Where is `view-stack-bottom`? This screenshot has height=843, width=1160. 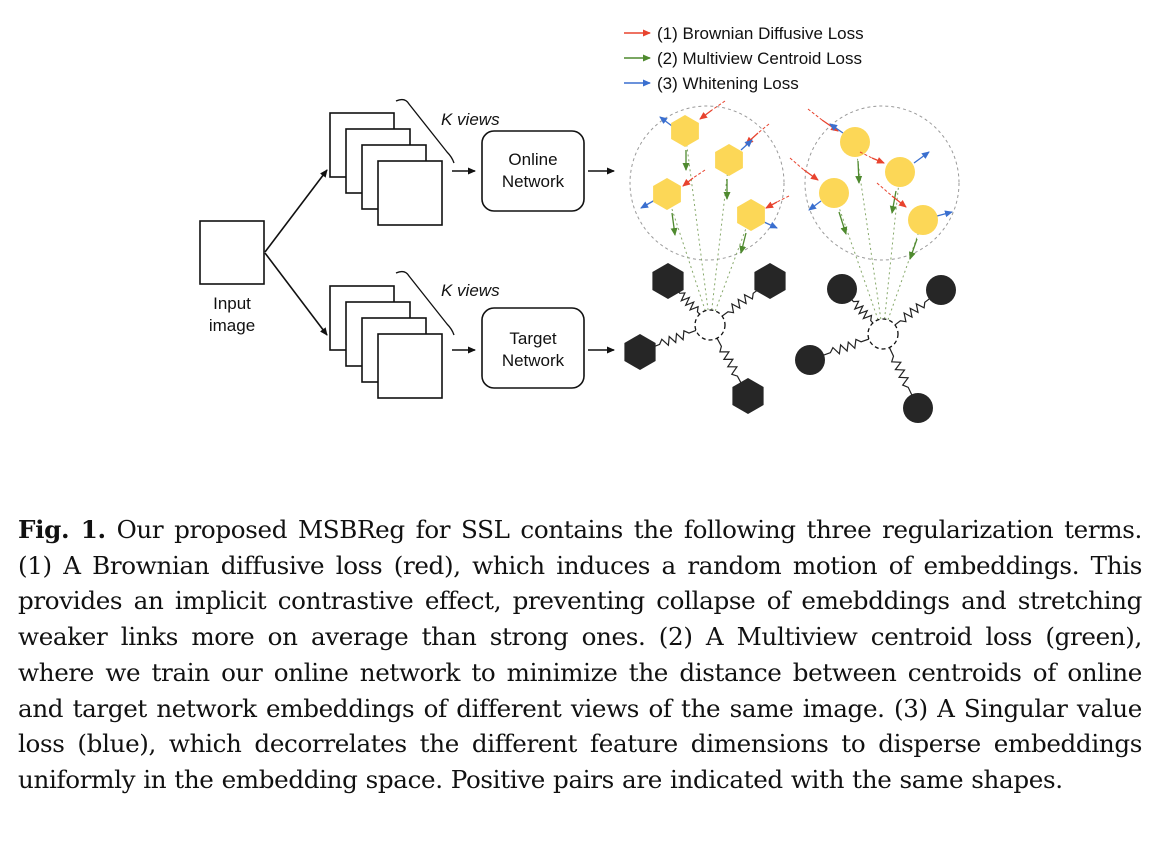 view-stack-bottom is located at coordinates (386, 342).